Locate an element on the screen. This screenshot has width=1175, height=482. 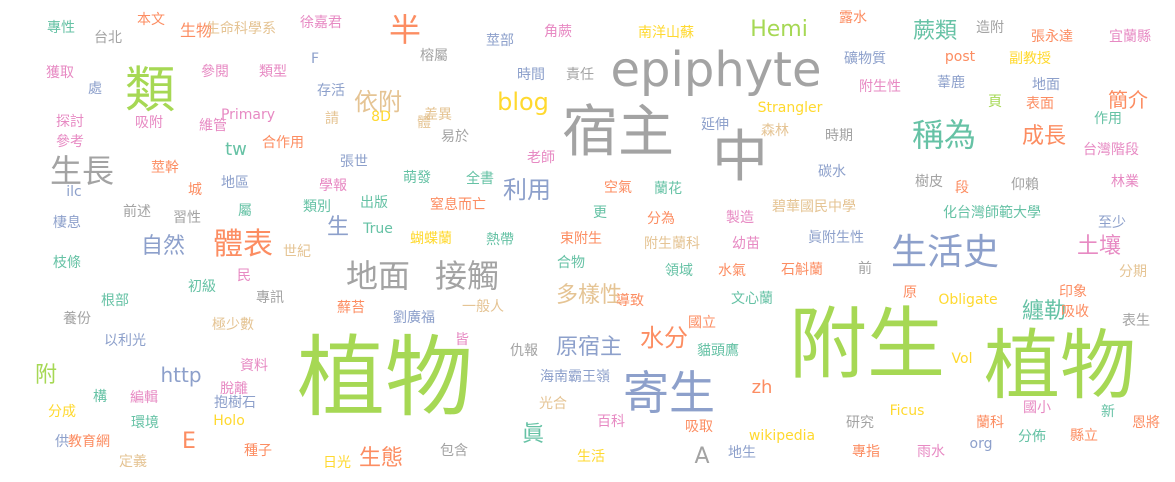
cloud-word: 分成 is located at coordinates (62, 412).